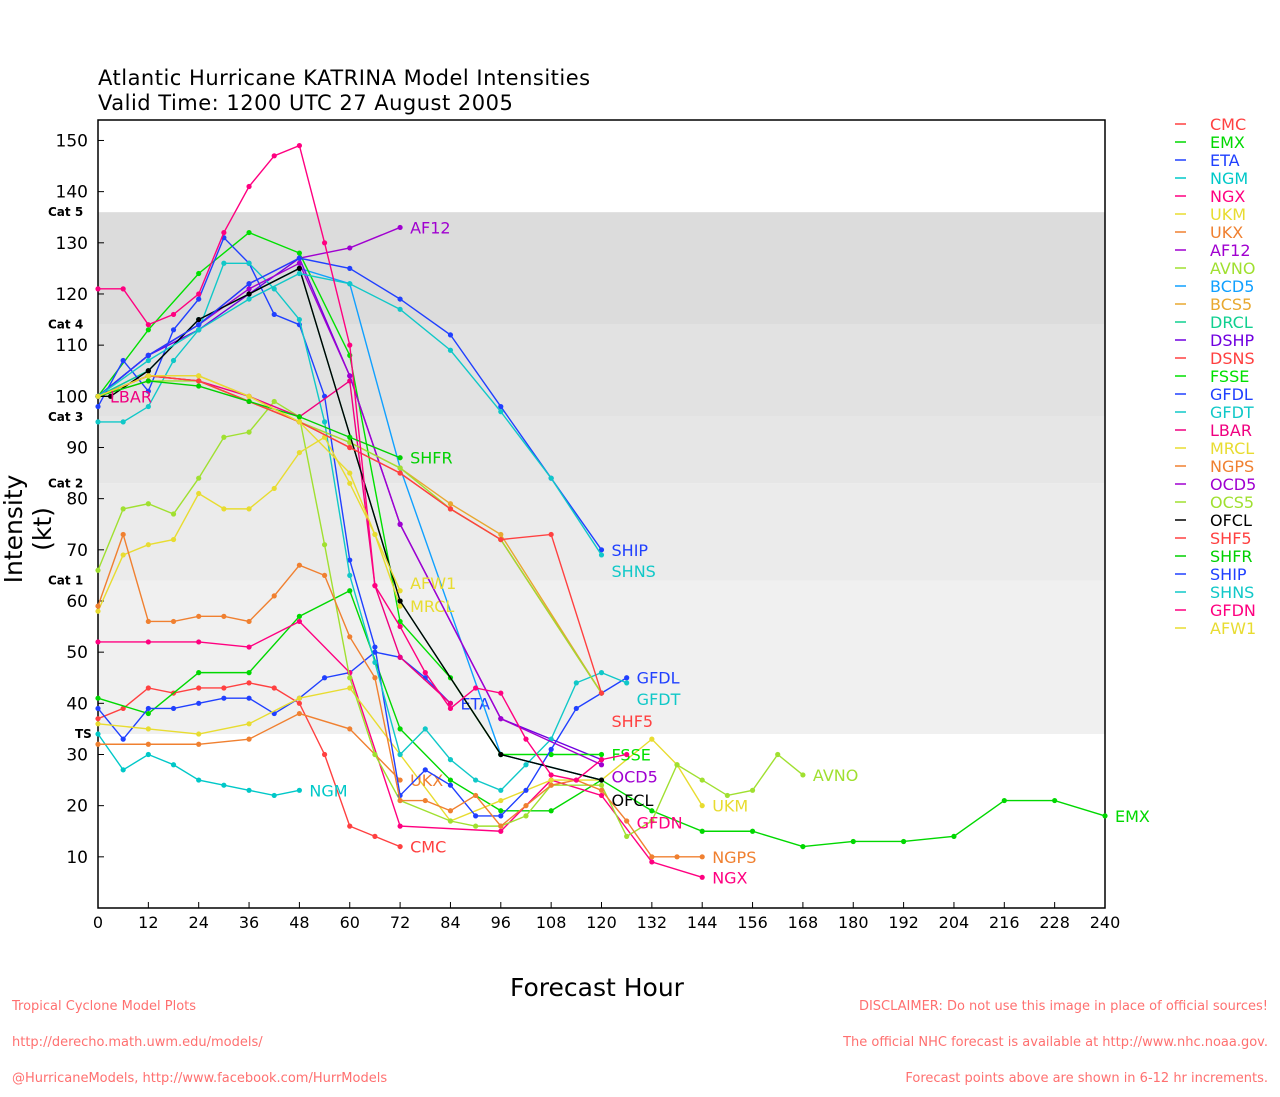 Image resolution: width=1280 pixels, height=1097 pixels. I want to click on y-tick-label: 40, so click(77, 704).